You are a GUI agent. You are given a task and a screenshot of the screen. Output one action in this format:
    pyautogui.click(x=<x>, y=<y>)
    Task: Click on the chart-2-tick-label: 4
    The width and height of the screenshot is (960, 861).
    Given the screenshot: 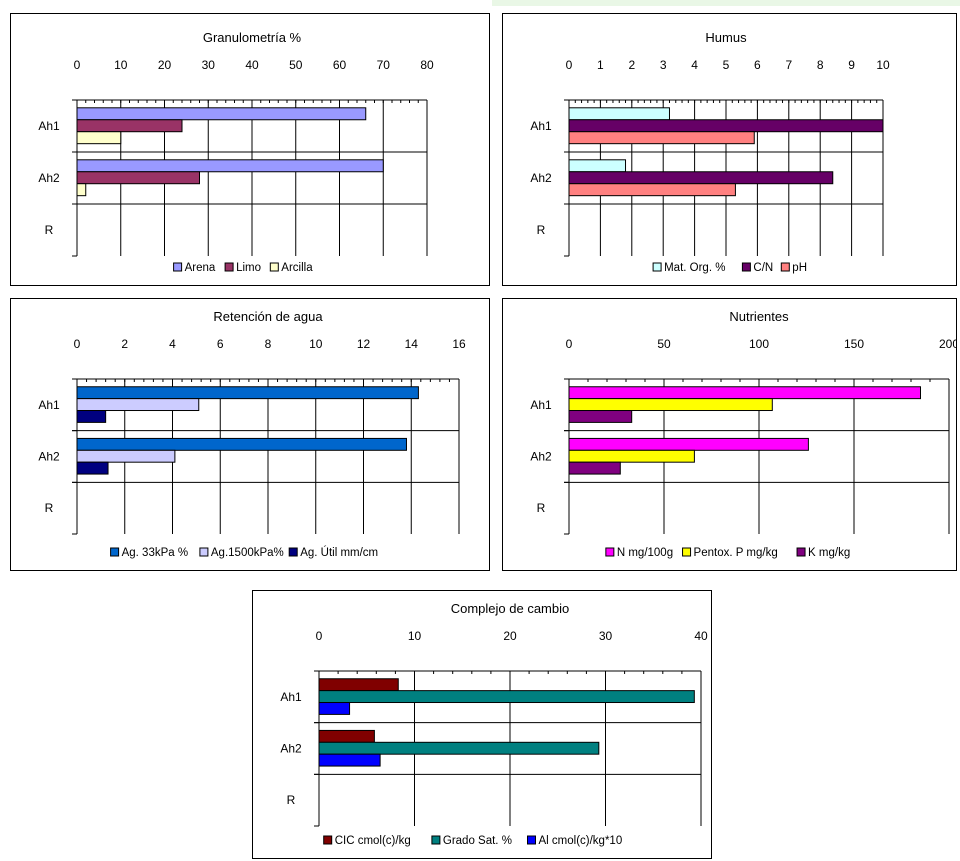 What is the action you would take?
    pyautogui.click(x=172, y=344)
    